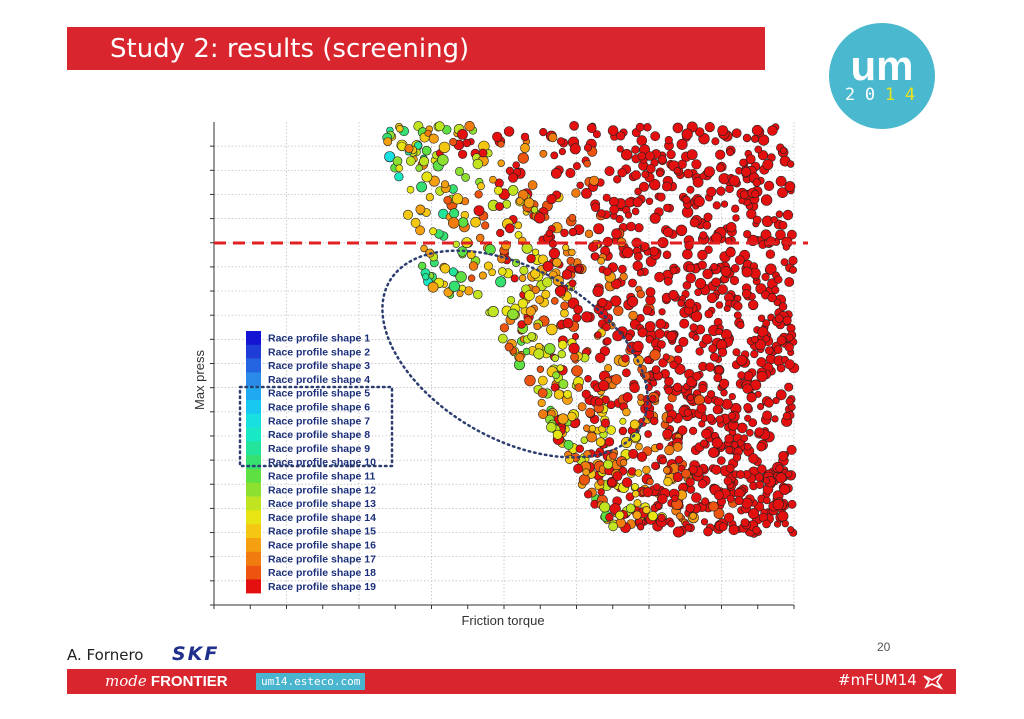 Image resolution: width=1024 pixels, height=719 pixels. I want to click on author-name: A. Fornero, so click(105, 655).